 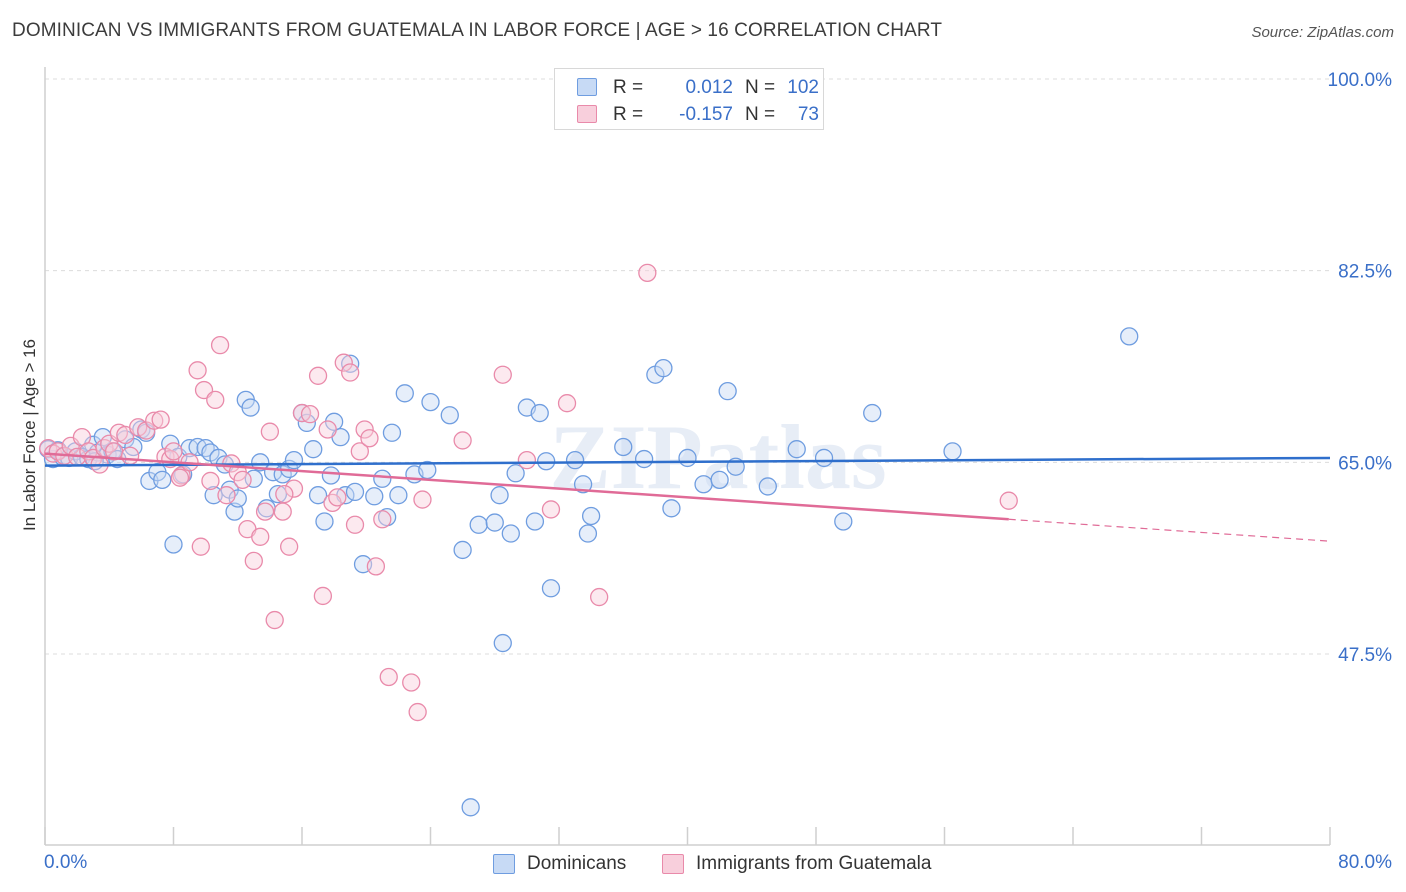 What do you see at coordinates (1365, 463) in the screenshot?
I see `y-tick-label: 65.0%` at bounding box center [1365, 463].